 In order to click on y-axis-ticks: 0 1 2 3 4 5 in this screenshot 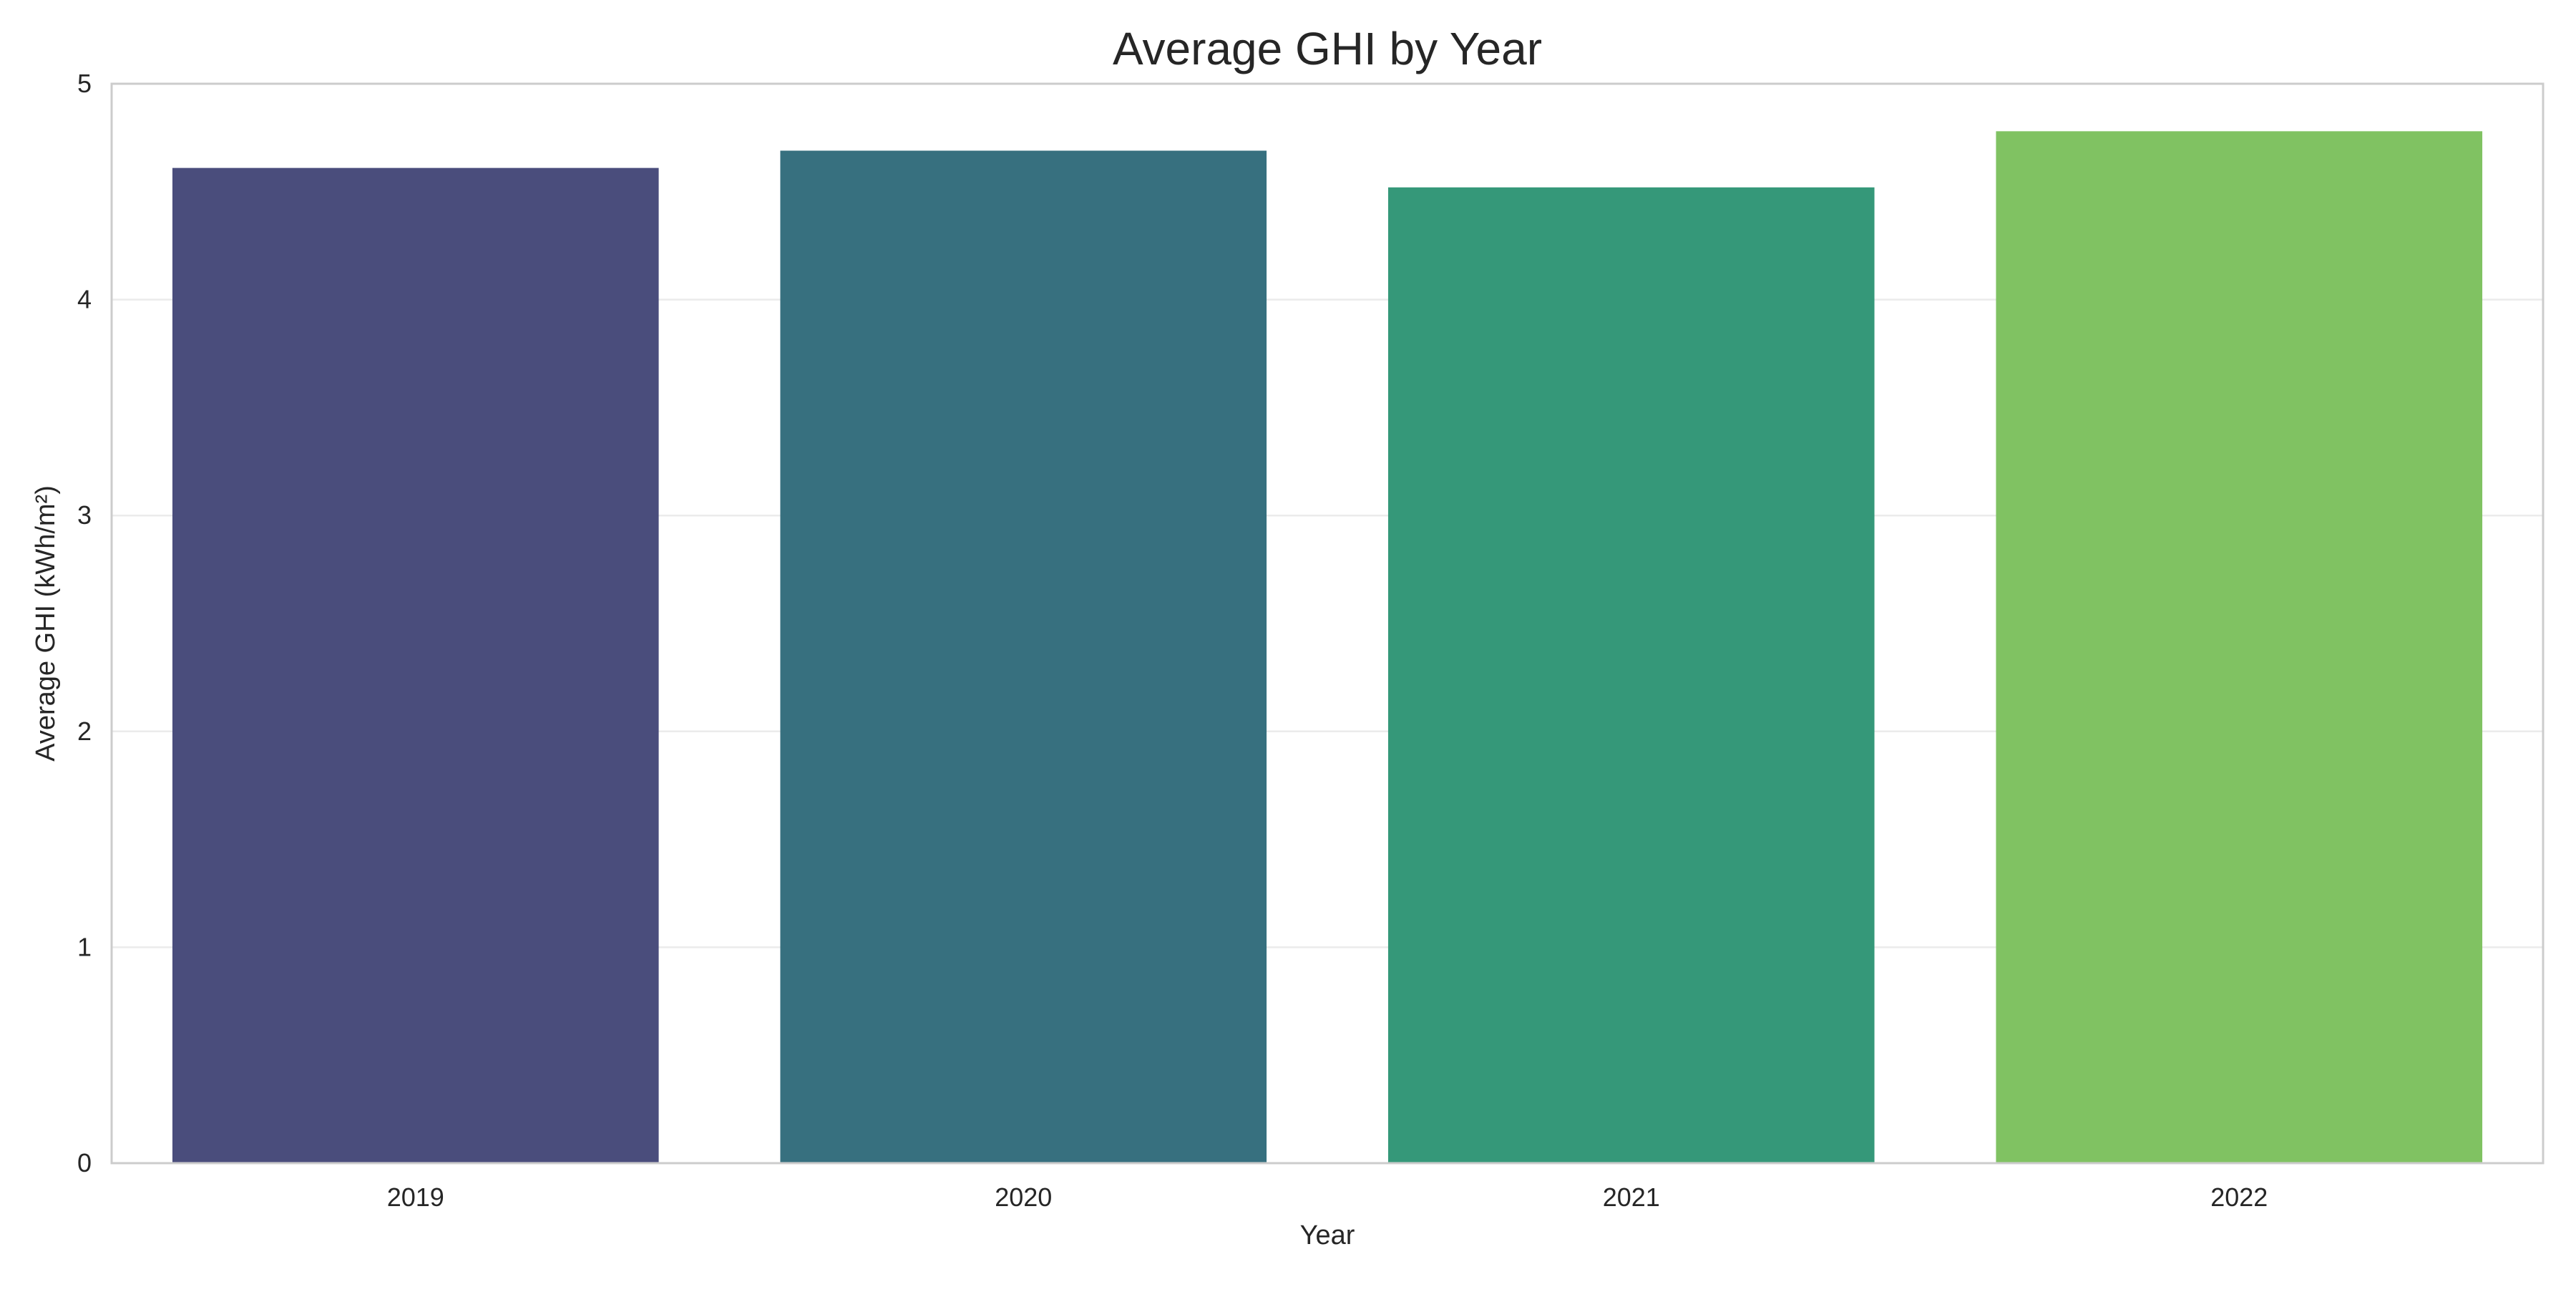, I will do `click(84, 623)`.